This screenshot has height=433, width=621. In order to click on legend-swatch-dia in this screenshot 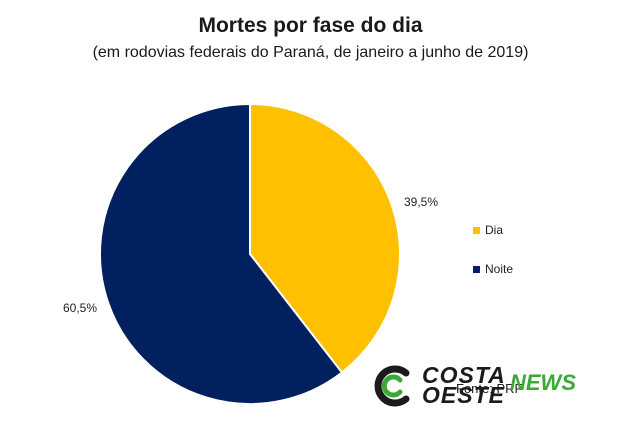, I will do `click(476, 230)`.